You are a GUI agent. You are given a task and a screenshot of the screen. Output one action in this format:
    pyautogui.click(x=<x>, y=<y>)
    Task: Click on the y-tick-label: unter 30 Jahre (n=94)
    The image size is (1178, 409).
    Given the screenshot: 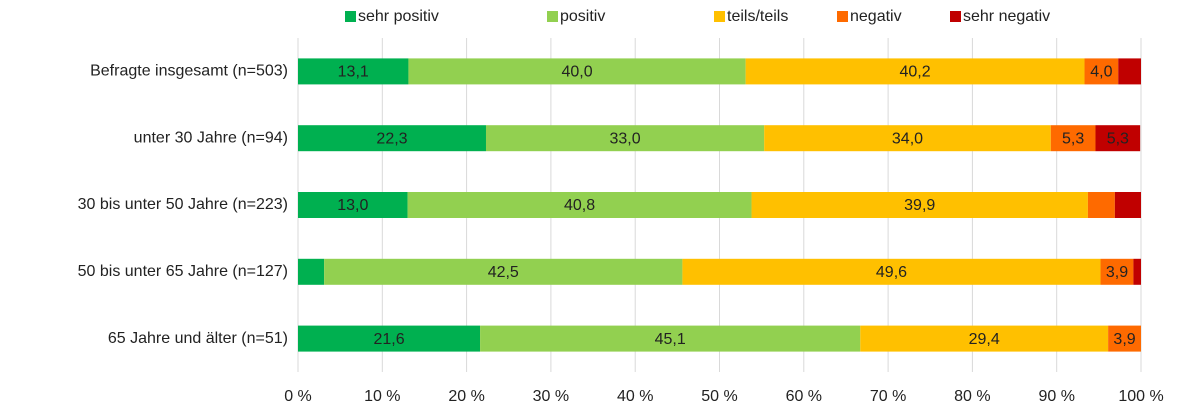 What is the action you would take?
    pyautogui.click(x=211, y=137)
    